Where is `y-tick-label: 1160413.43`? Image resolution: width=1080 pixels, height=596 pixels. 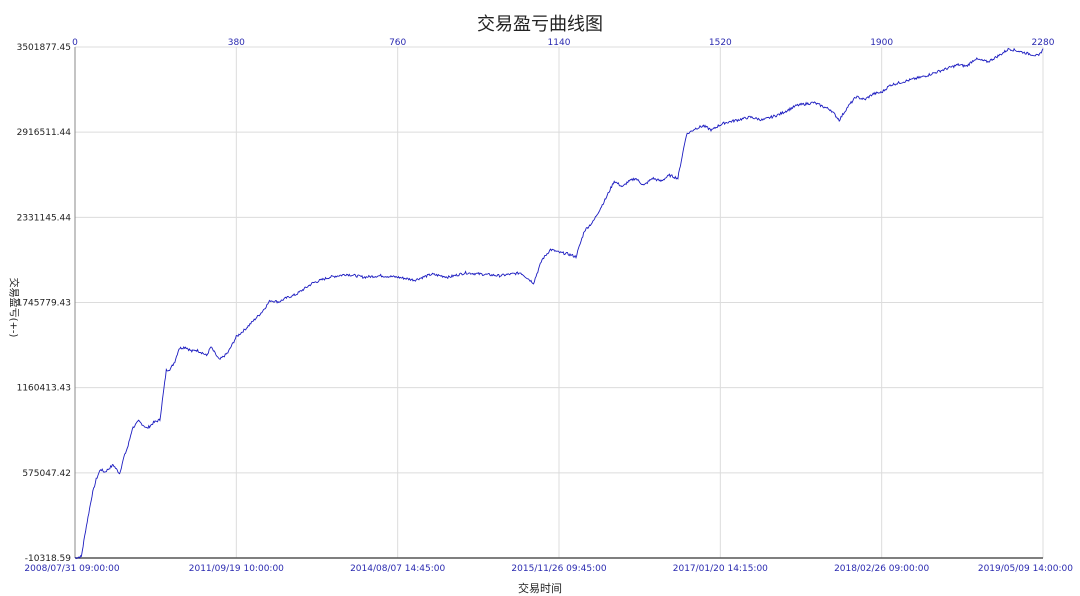 y-tick-label: 1160413.43 is located at coordinates (44, 389).